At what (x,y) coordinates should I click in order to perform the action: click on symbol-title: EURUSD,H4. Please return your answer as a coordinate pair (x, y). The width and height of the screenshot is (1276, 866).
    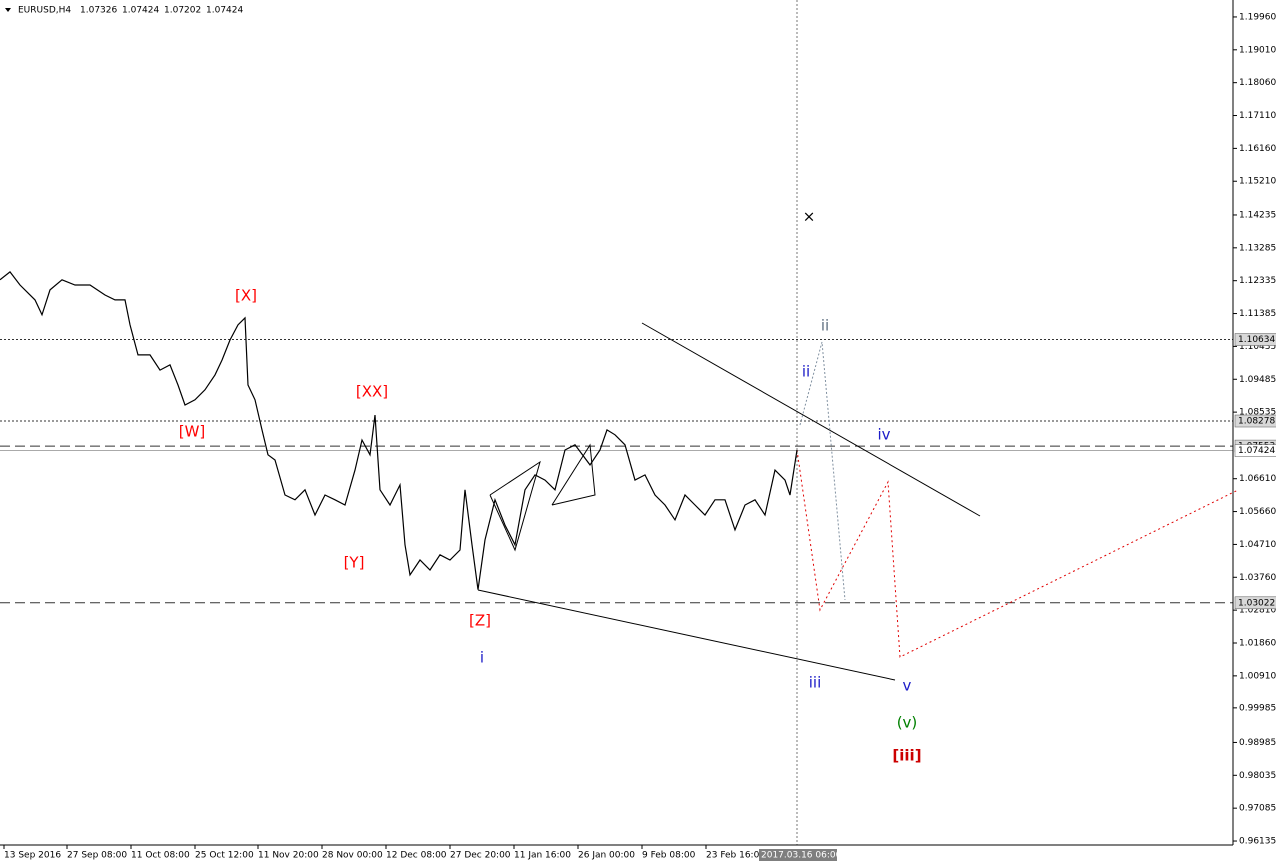
    Looking at the image, I should click on (44, 11).